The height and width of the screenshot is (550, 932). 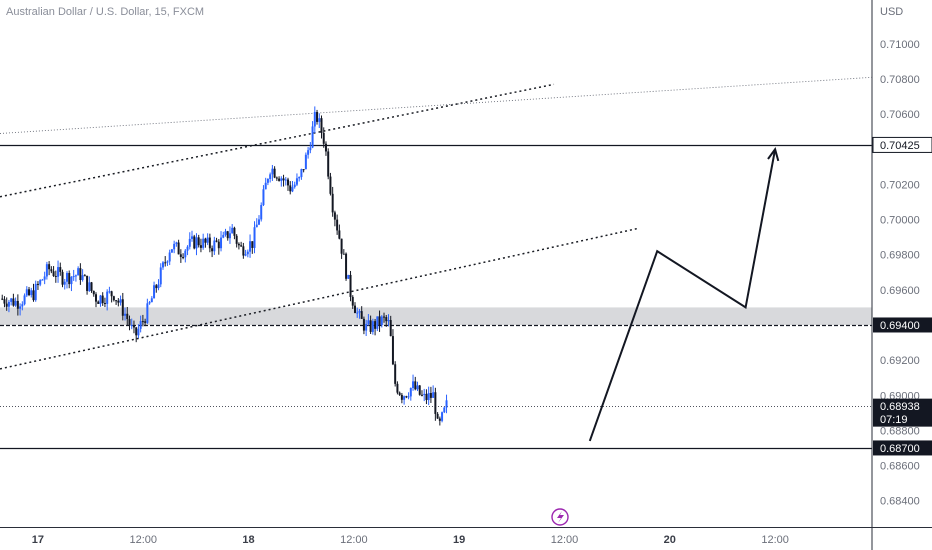 I want to click on event-marker-icon, so click(x=560, y=517).